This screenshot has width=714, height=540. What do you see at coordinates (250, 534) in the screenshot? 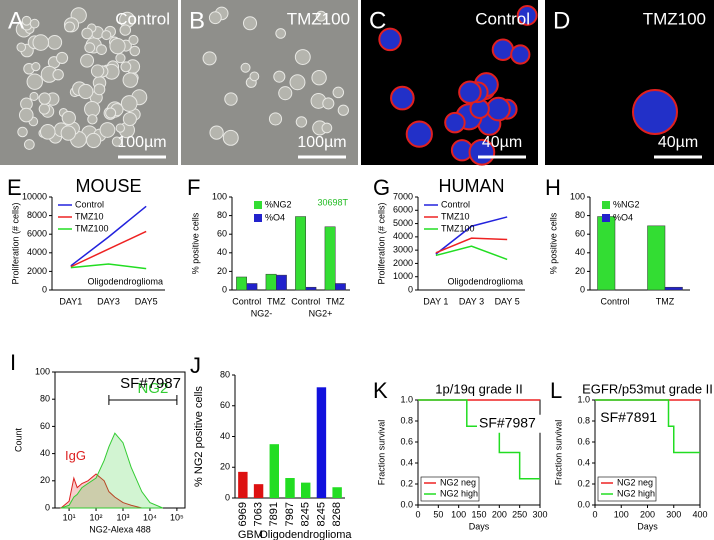
I see `group-label: GBM` at bounding box center [250, 534].